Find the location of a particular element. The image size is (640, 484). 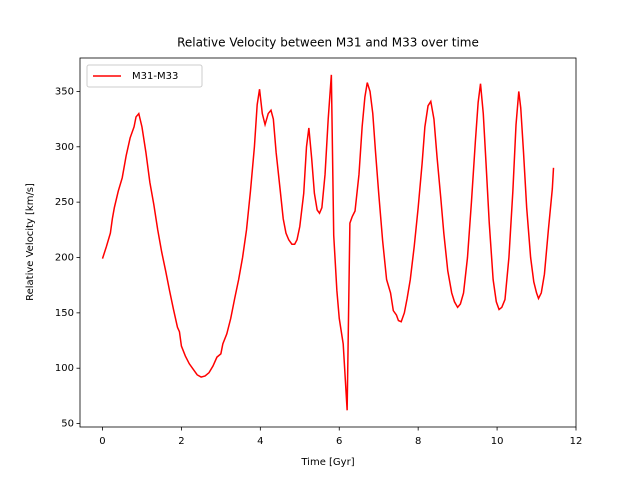

legend-label: M31-M33 is located at coordinates (155, 76).